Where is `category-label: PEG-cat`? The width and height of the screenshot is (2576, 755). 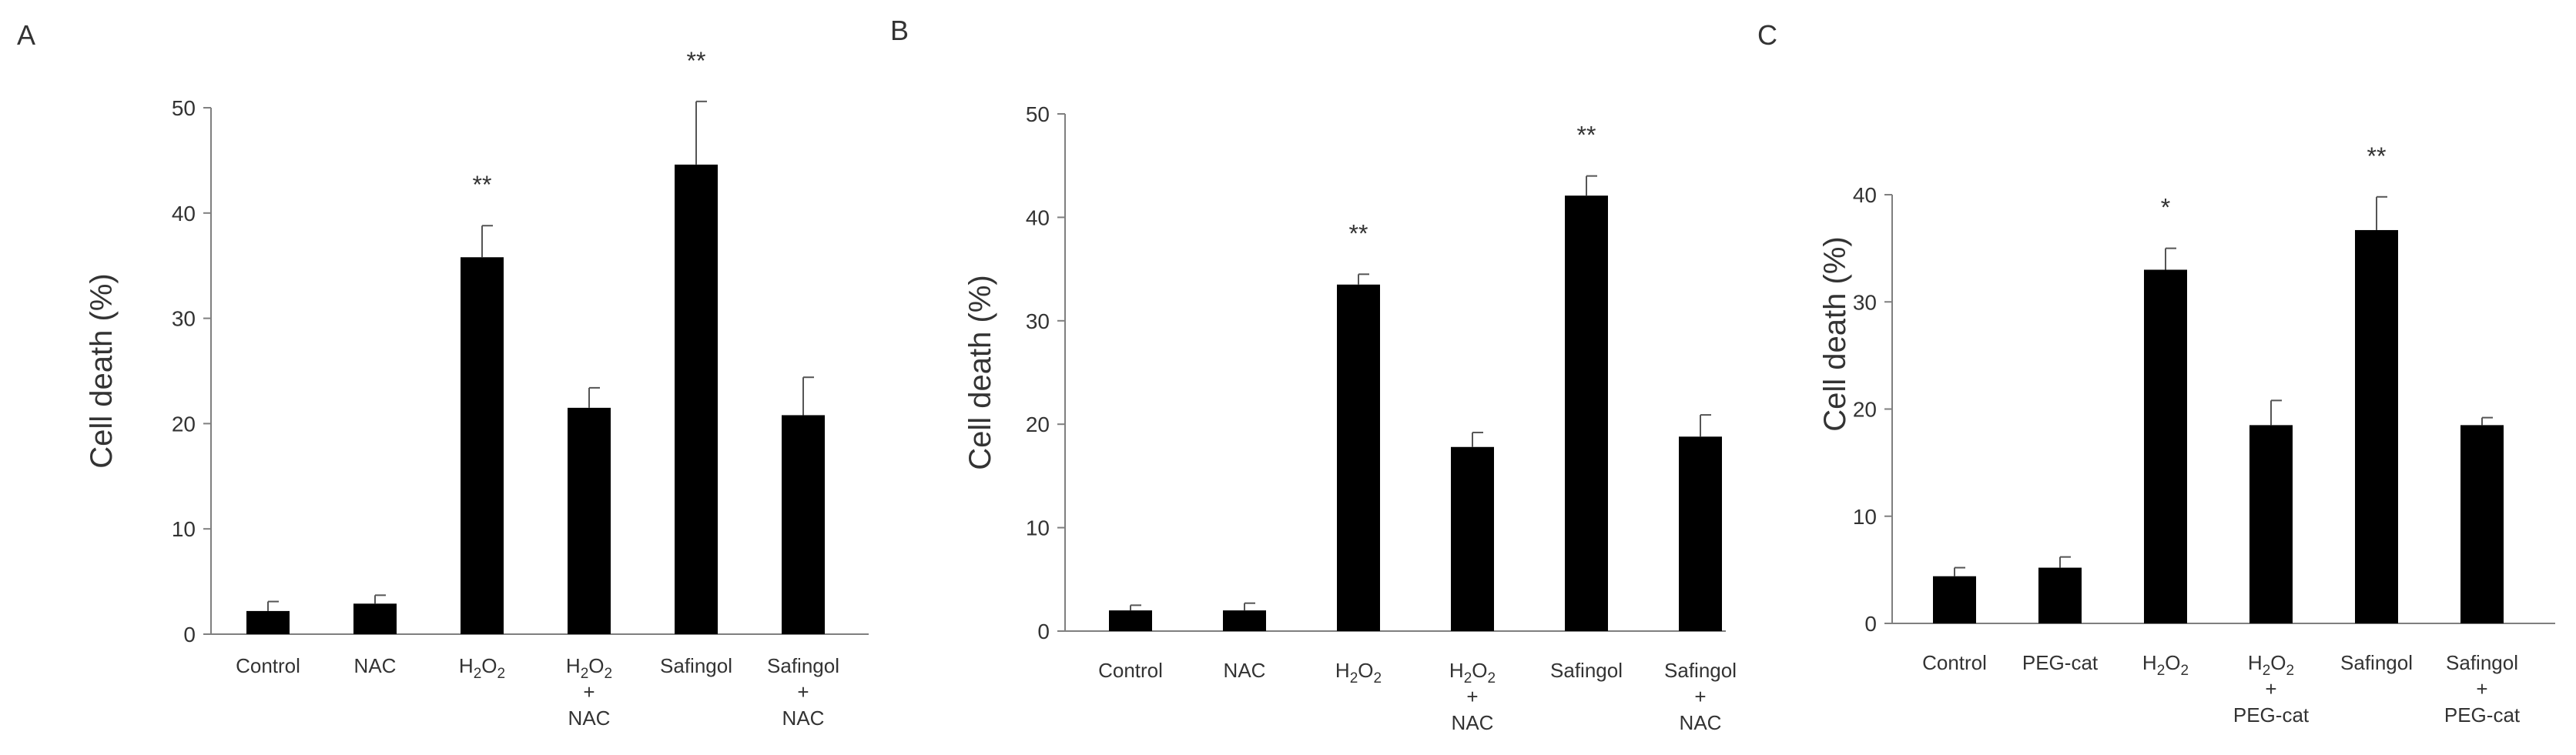 category-label: PEG-cat is located at coordinates (2060, 662).